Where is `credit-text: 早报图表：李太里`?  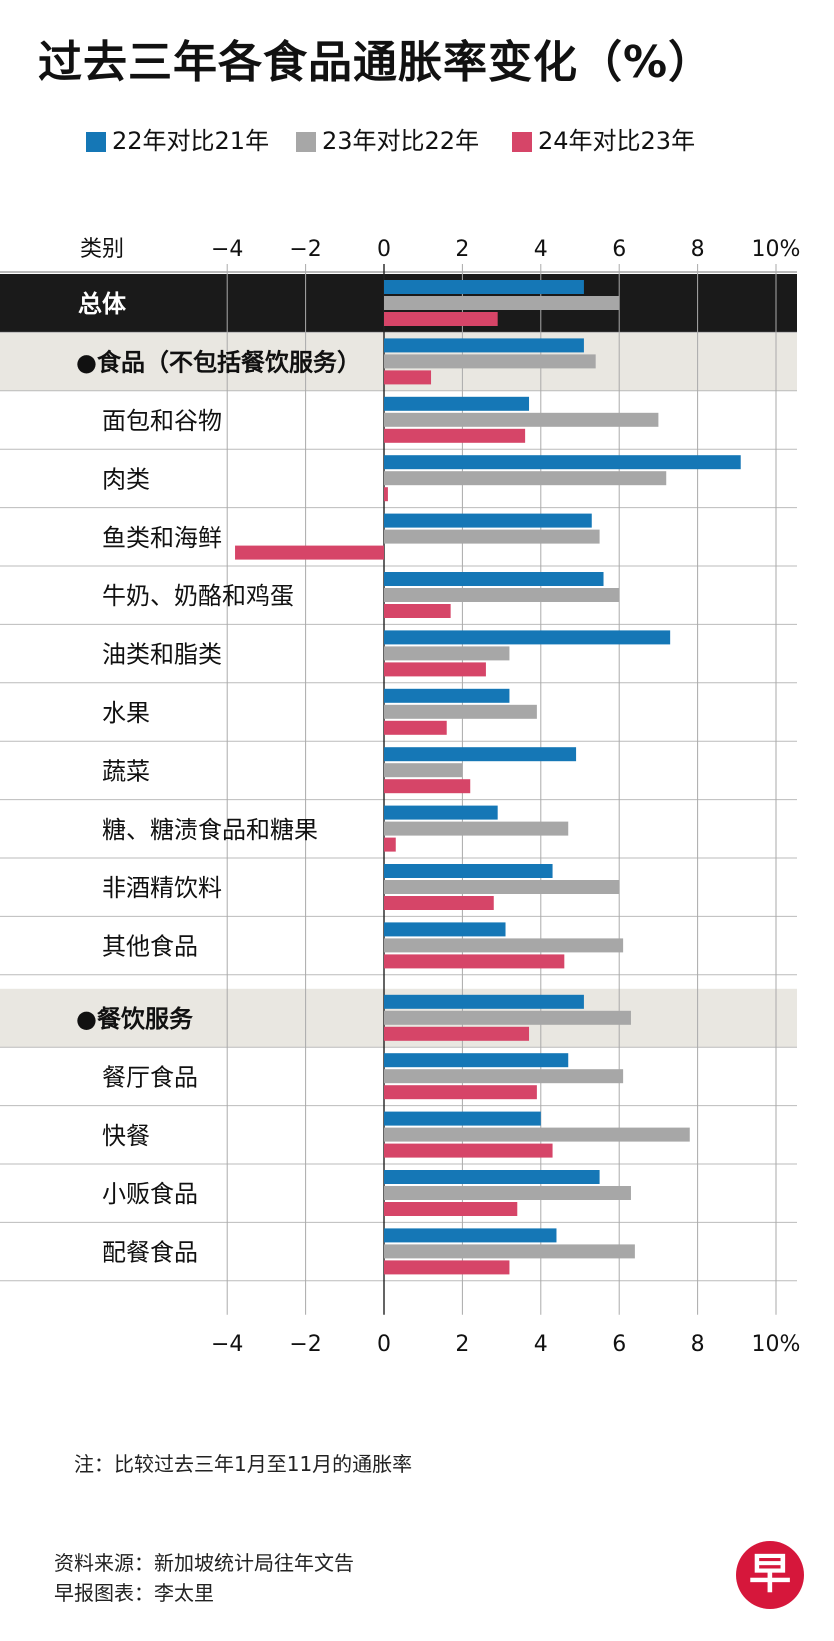
credit-text: 早报图表：李太里 is located at coordinates (134, 1593).